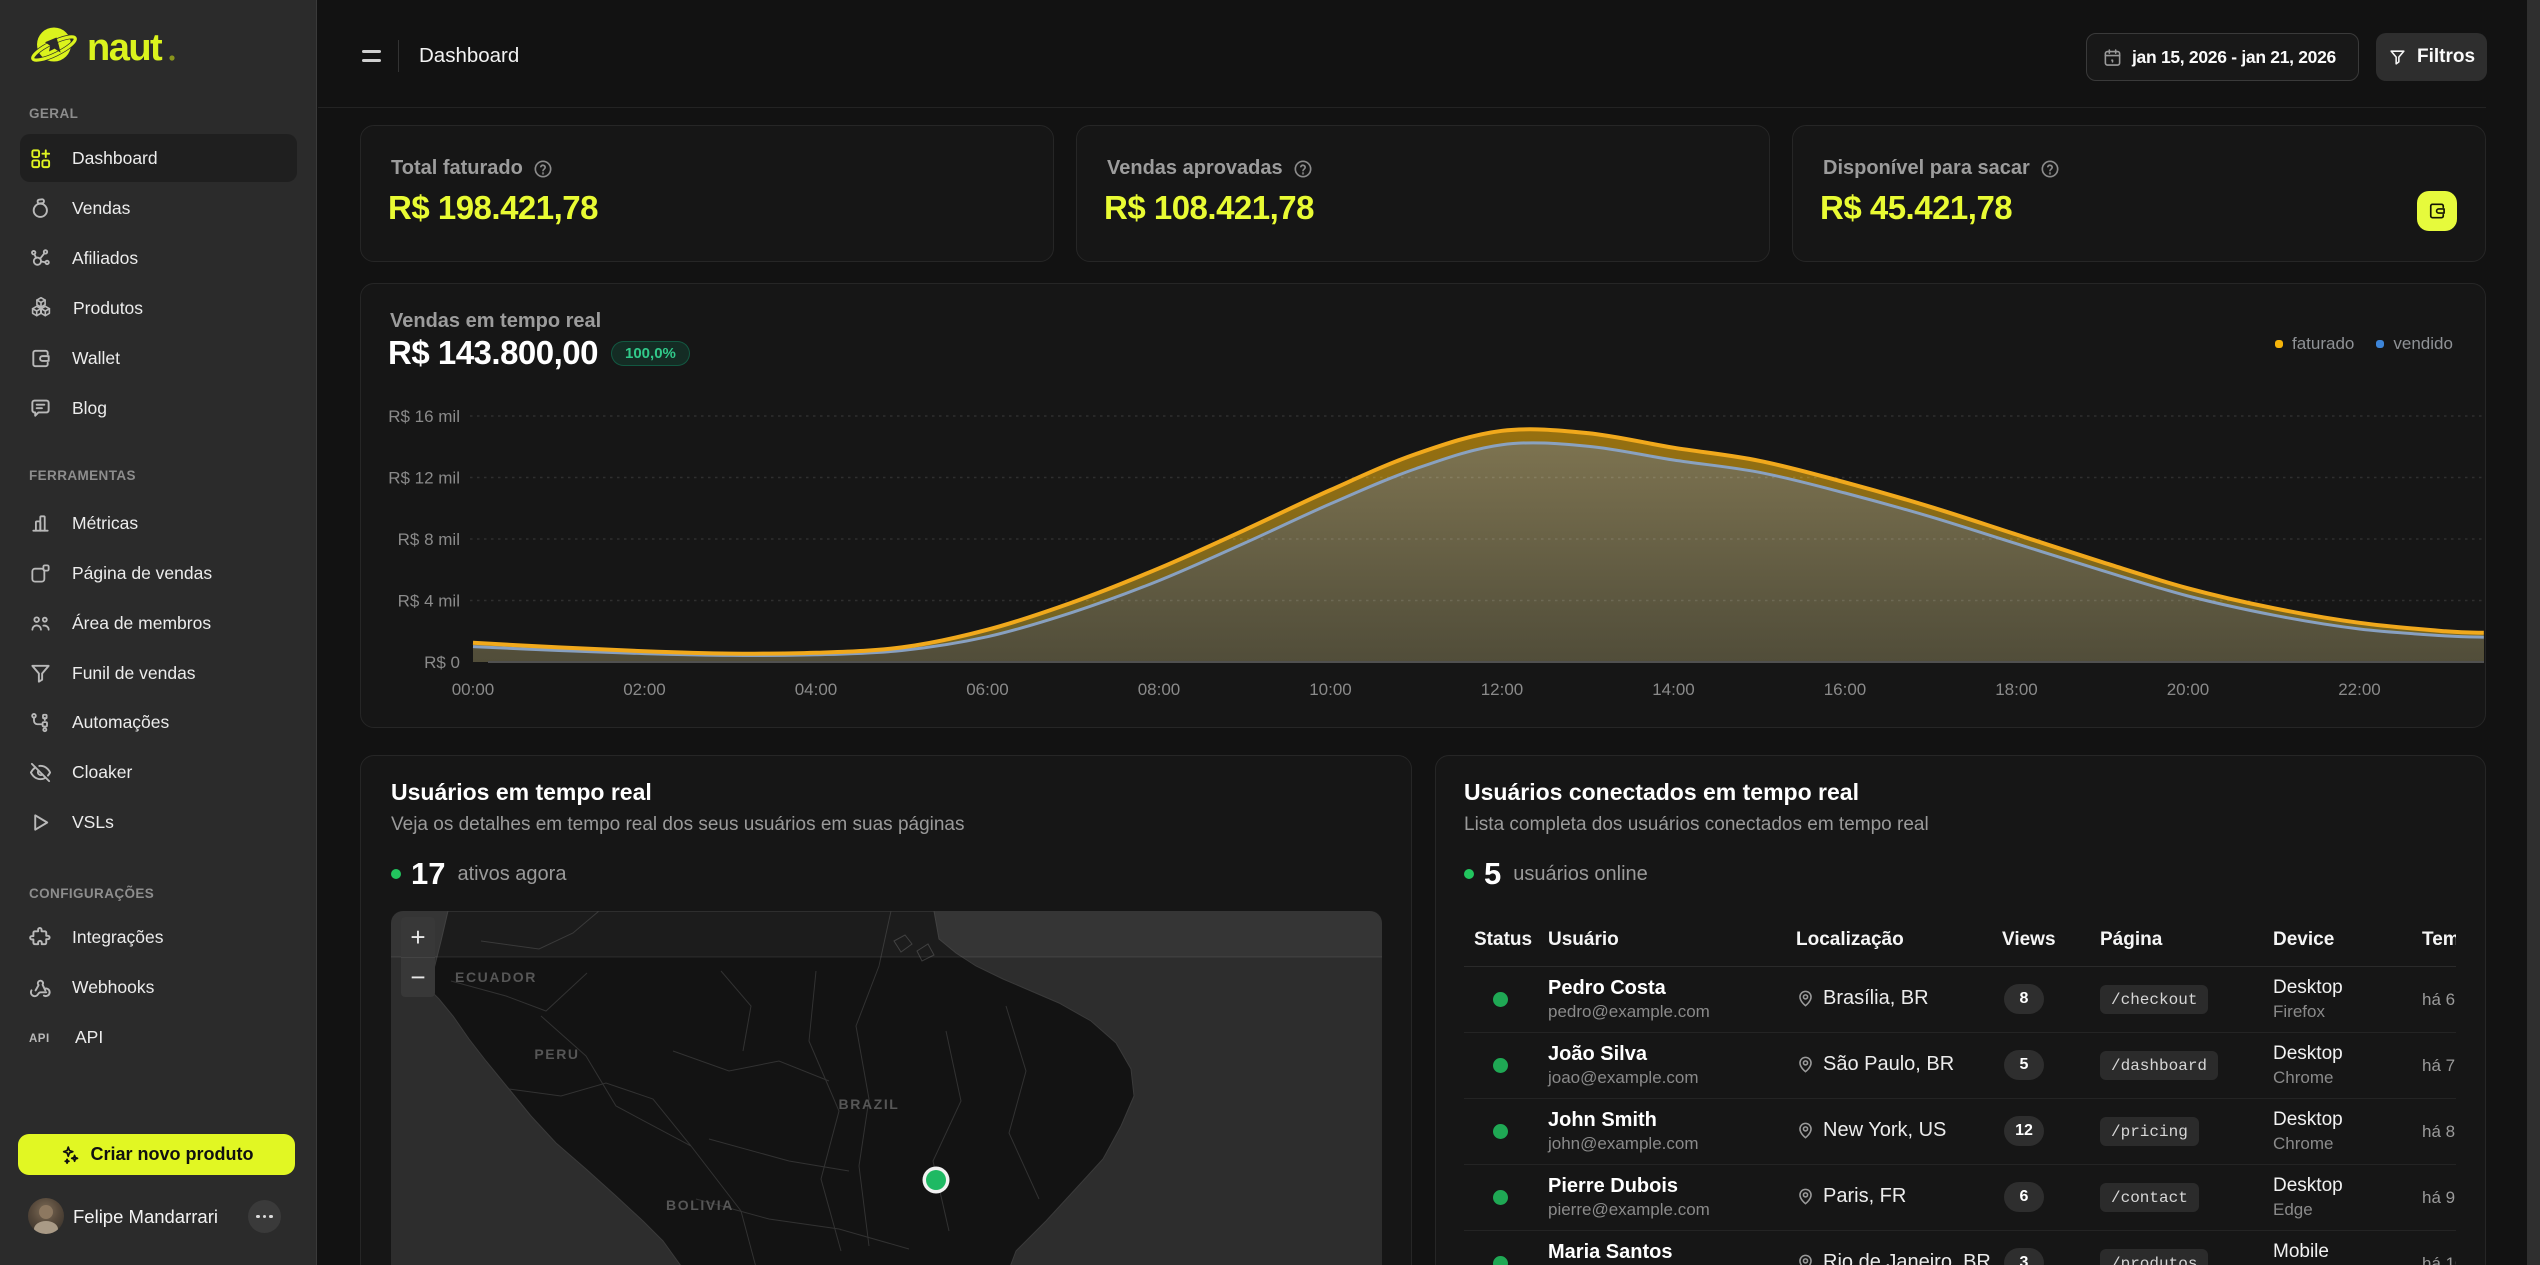 The width and height of the screenshot is (2540, 1265). Describe the element at coordinates (644, 689) in the screenshot. I see `svg-text: 02:00` at that location.